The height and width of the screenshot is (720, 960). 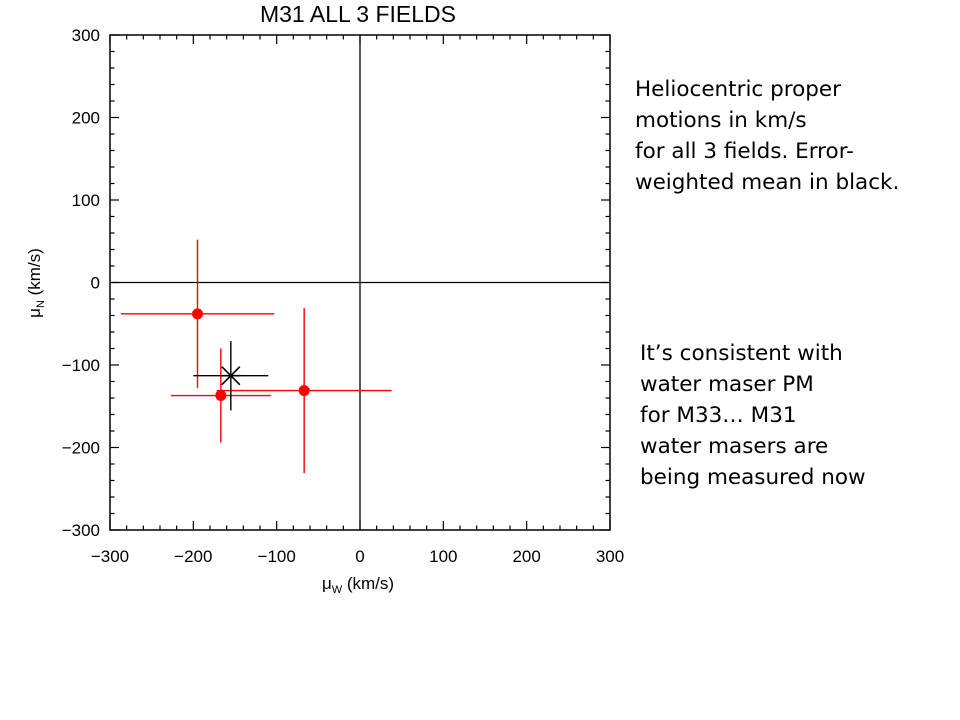 I want to click on y-tick-label: 100, so click(x=86, y=200).